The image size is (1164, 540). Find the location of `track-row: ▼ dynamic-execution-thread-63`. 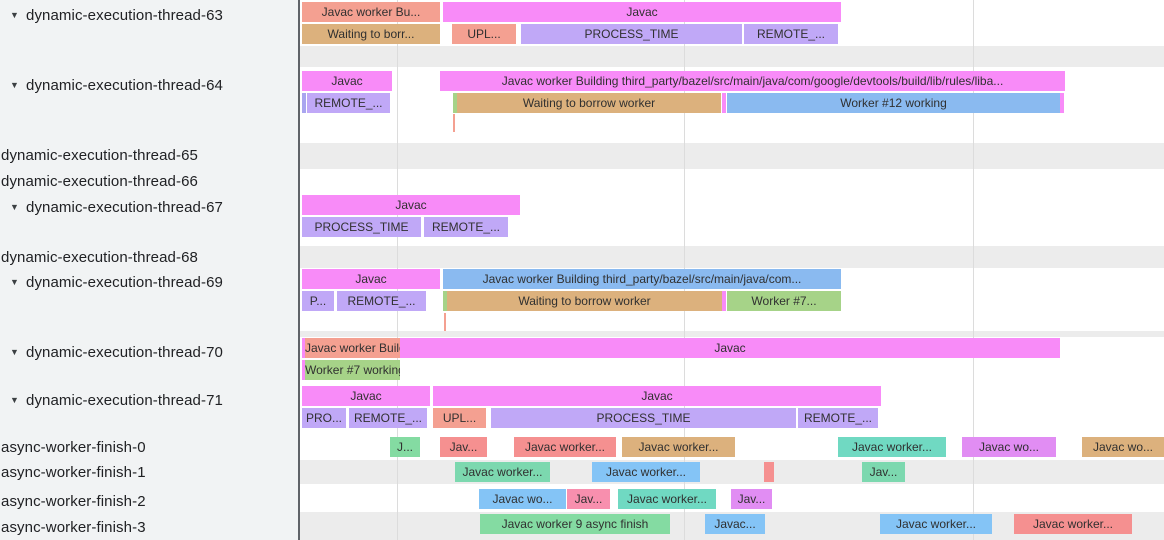

track-row: ▼ dynamic-execution-thread-63 is located at coordinates (111, 15).